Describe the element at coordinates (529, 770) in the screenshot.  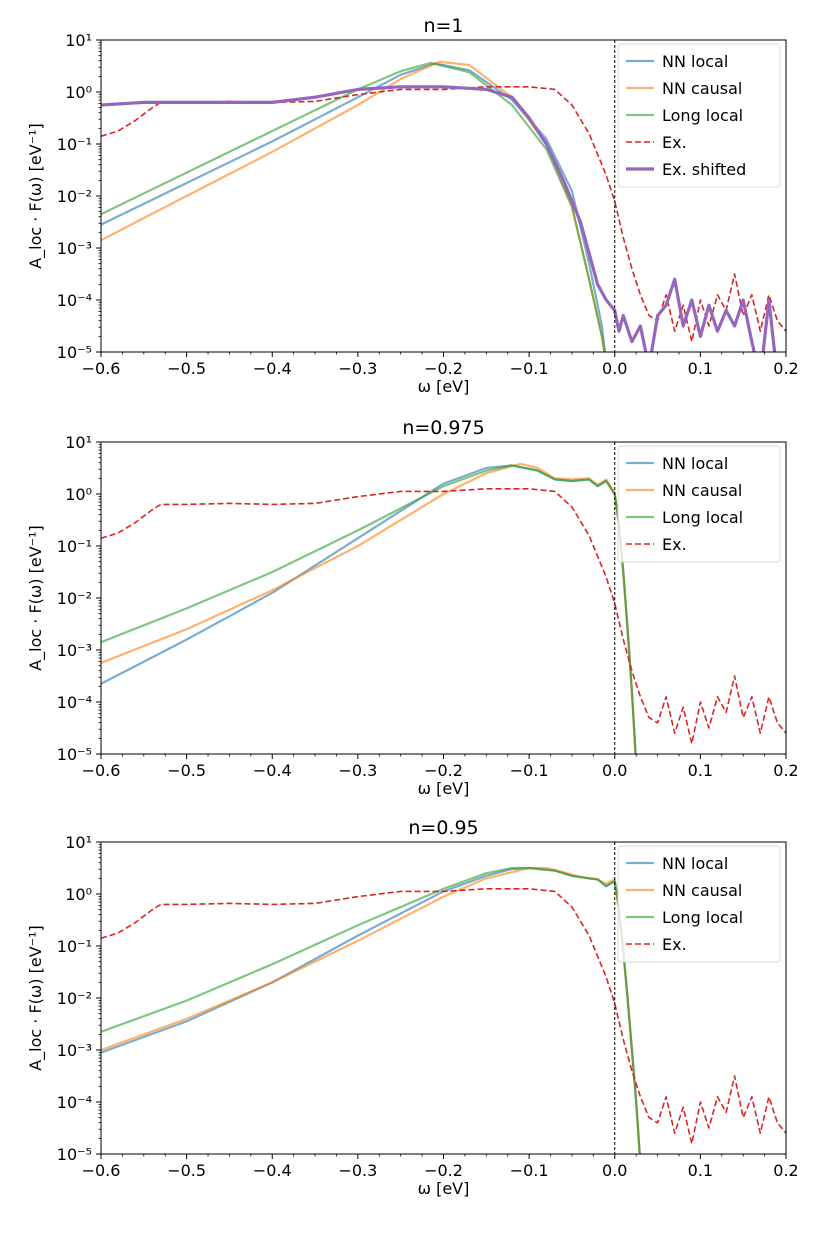
I see `chart-1-x-tick-label: −0.1` at that location.